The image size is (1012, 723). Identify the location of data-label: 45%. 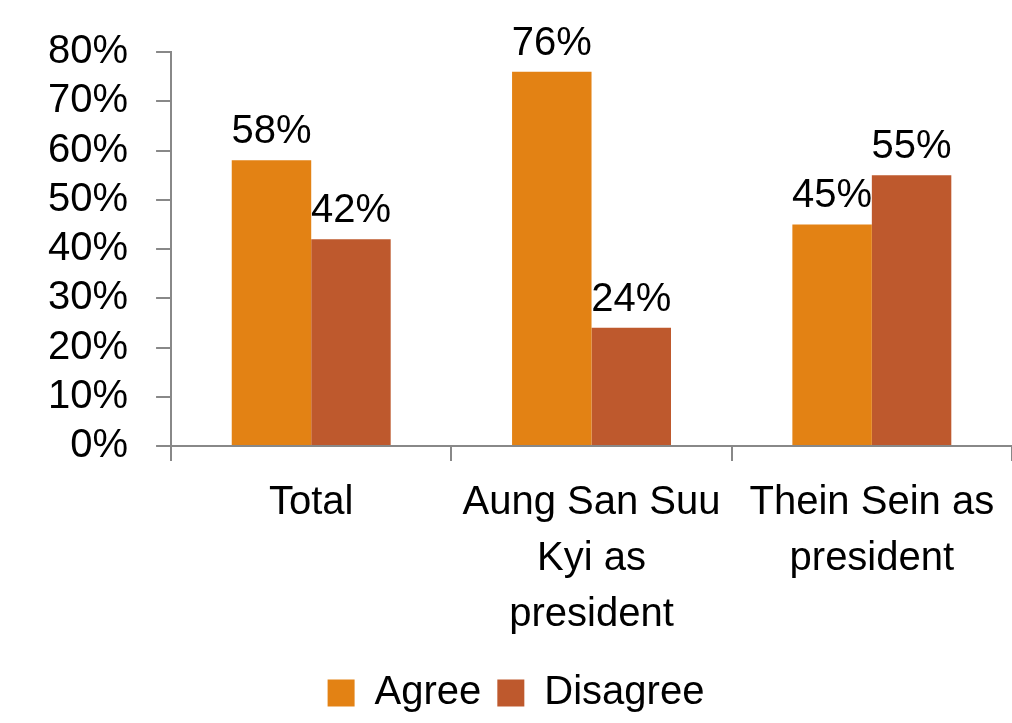
(832, 193).